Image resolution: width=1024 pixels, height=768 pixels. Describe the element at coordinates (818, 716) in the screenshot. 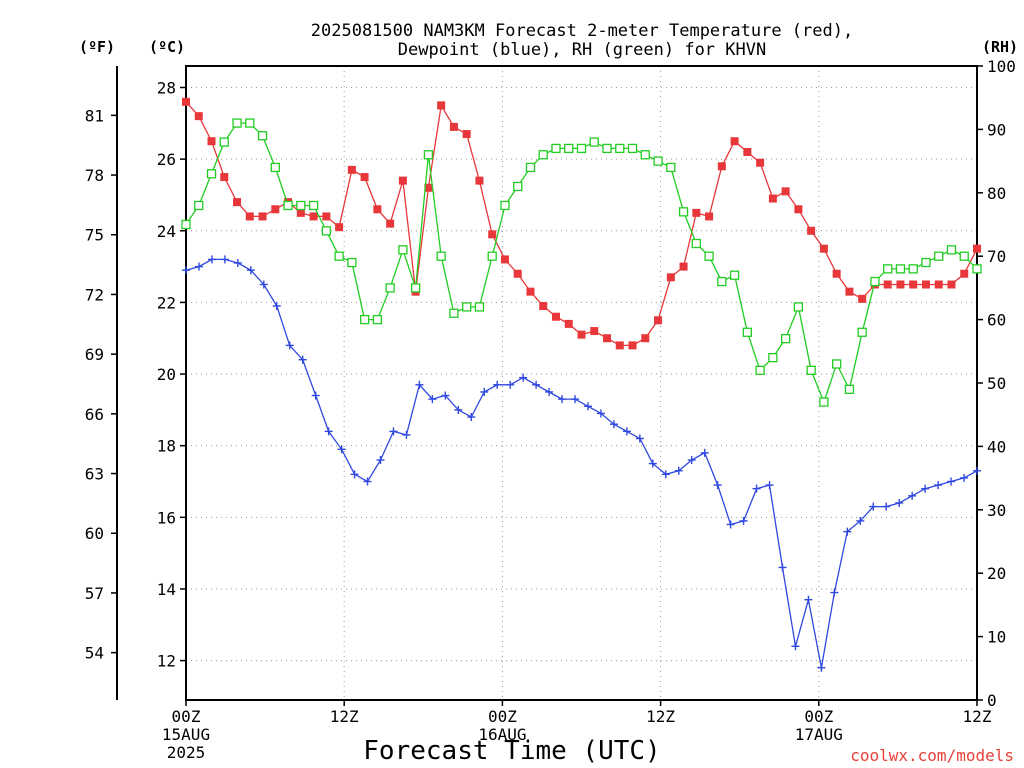

I see `x-tick-label: 00Z` at that location.